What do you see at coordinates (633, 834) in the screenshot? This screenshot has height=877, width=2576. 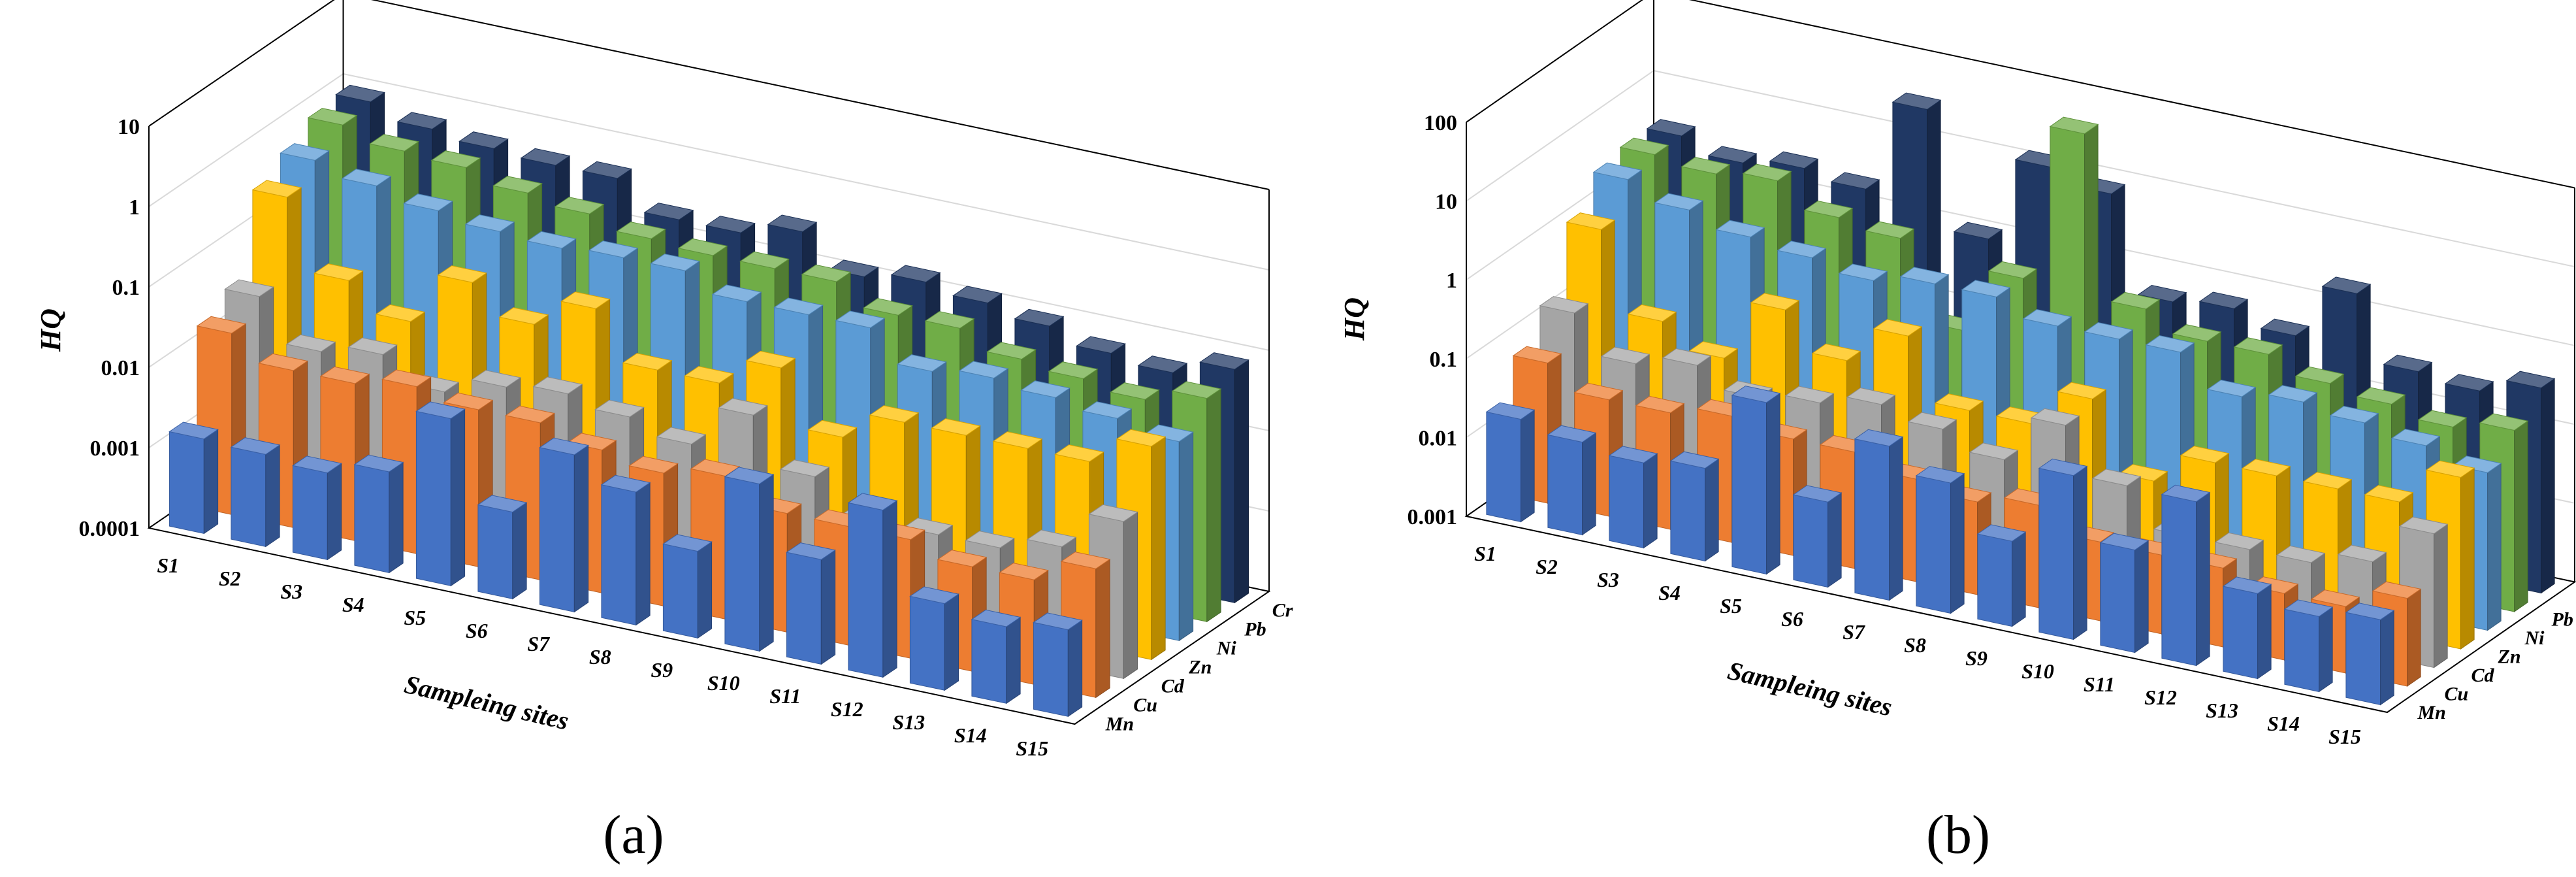 I see `panel-label-a: (a)` at bounding box center [633, 834].